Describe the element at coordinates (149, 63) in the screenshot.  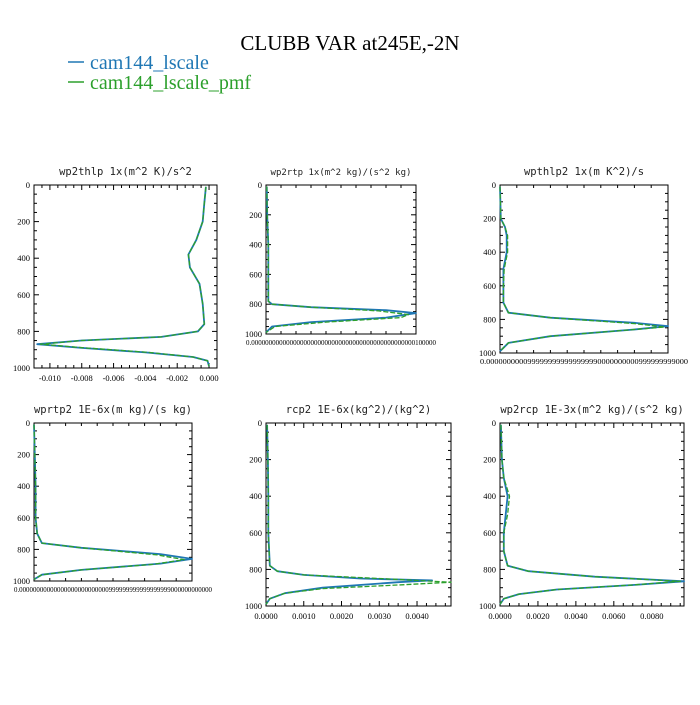
I see `legend-label: cam144_lscale` at that location.